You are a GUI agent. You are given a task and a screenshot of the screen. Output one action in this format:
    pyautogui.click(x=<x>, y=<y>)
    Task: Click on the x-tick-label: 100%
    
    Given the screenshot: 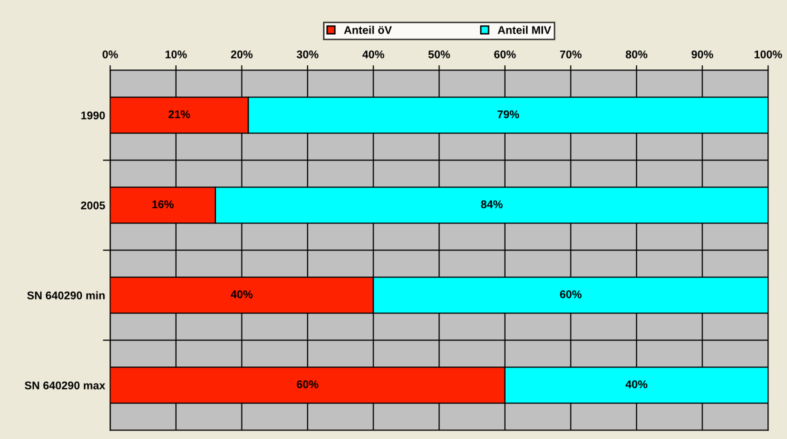 What is the action you would take?
    pyautogui.click(x=768, y=54)
    